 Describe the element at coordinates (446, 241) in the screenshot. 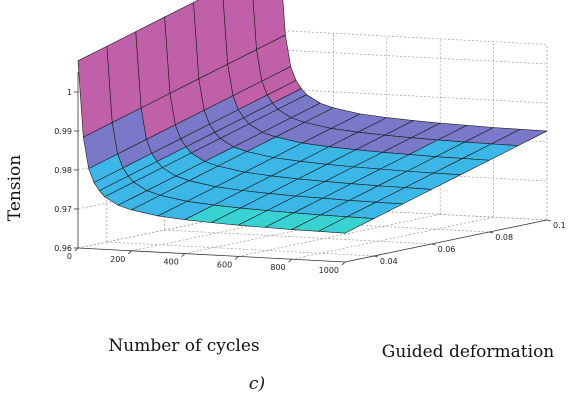

I see `y-axis-line` at that location.